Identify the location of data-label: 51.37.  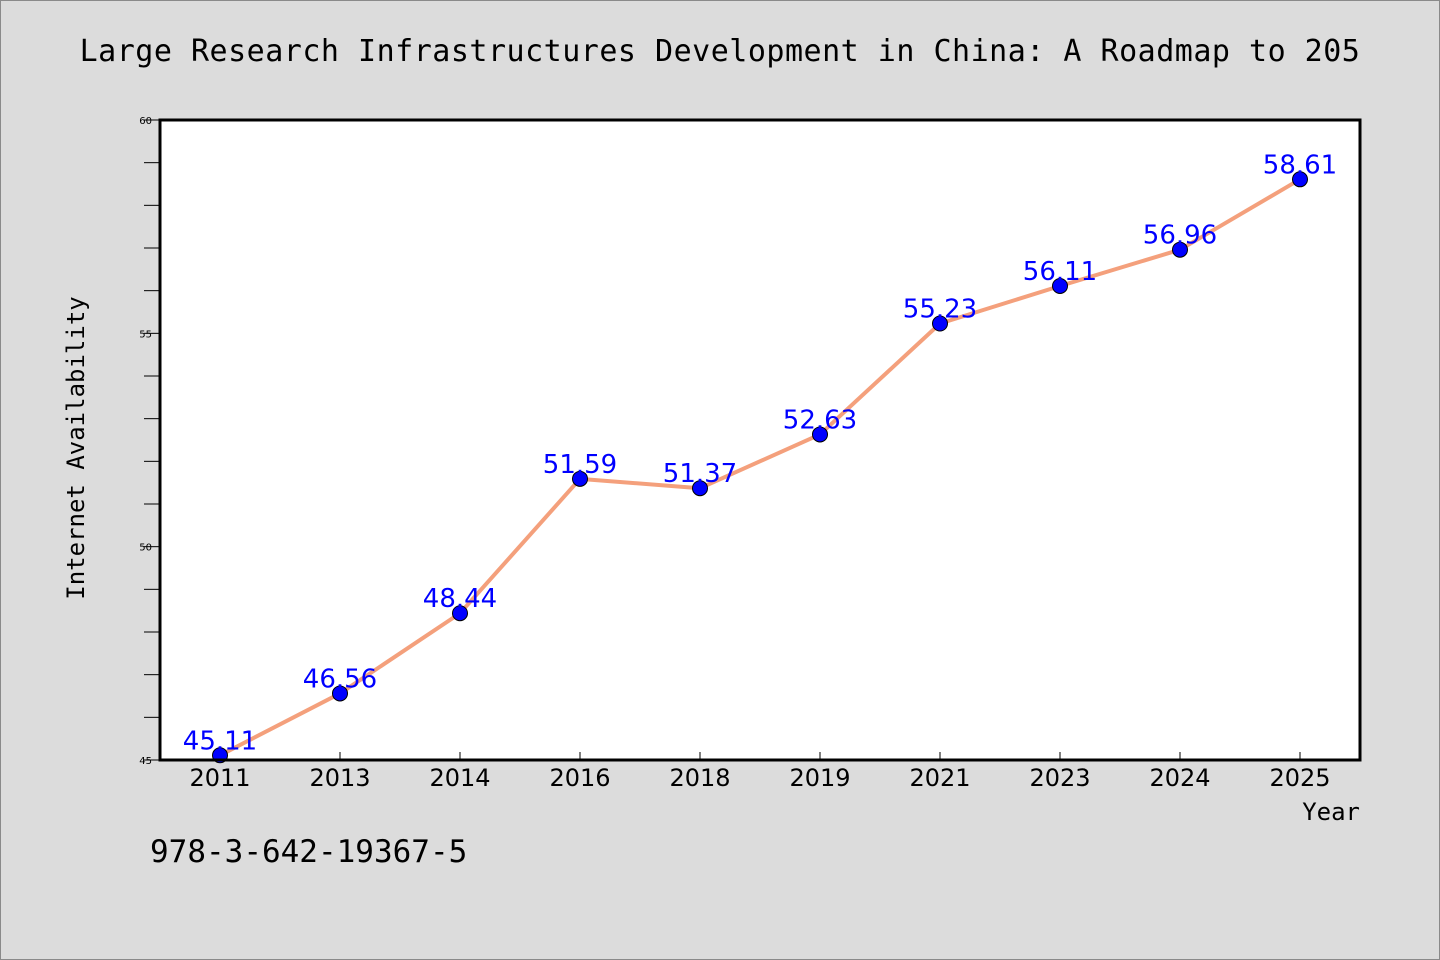
(700, 474).